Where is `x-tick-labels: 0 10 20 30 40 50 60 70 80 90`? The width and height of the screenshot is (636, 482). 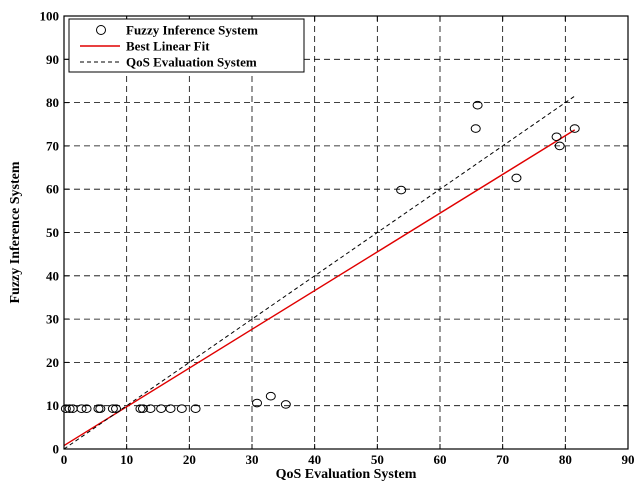
x-tick-labels: 0 10 20 30 40 50 60 70 80 90 is located at coordinates (348, 459).